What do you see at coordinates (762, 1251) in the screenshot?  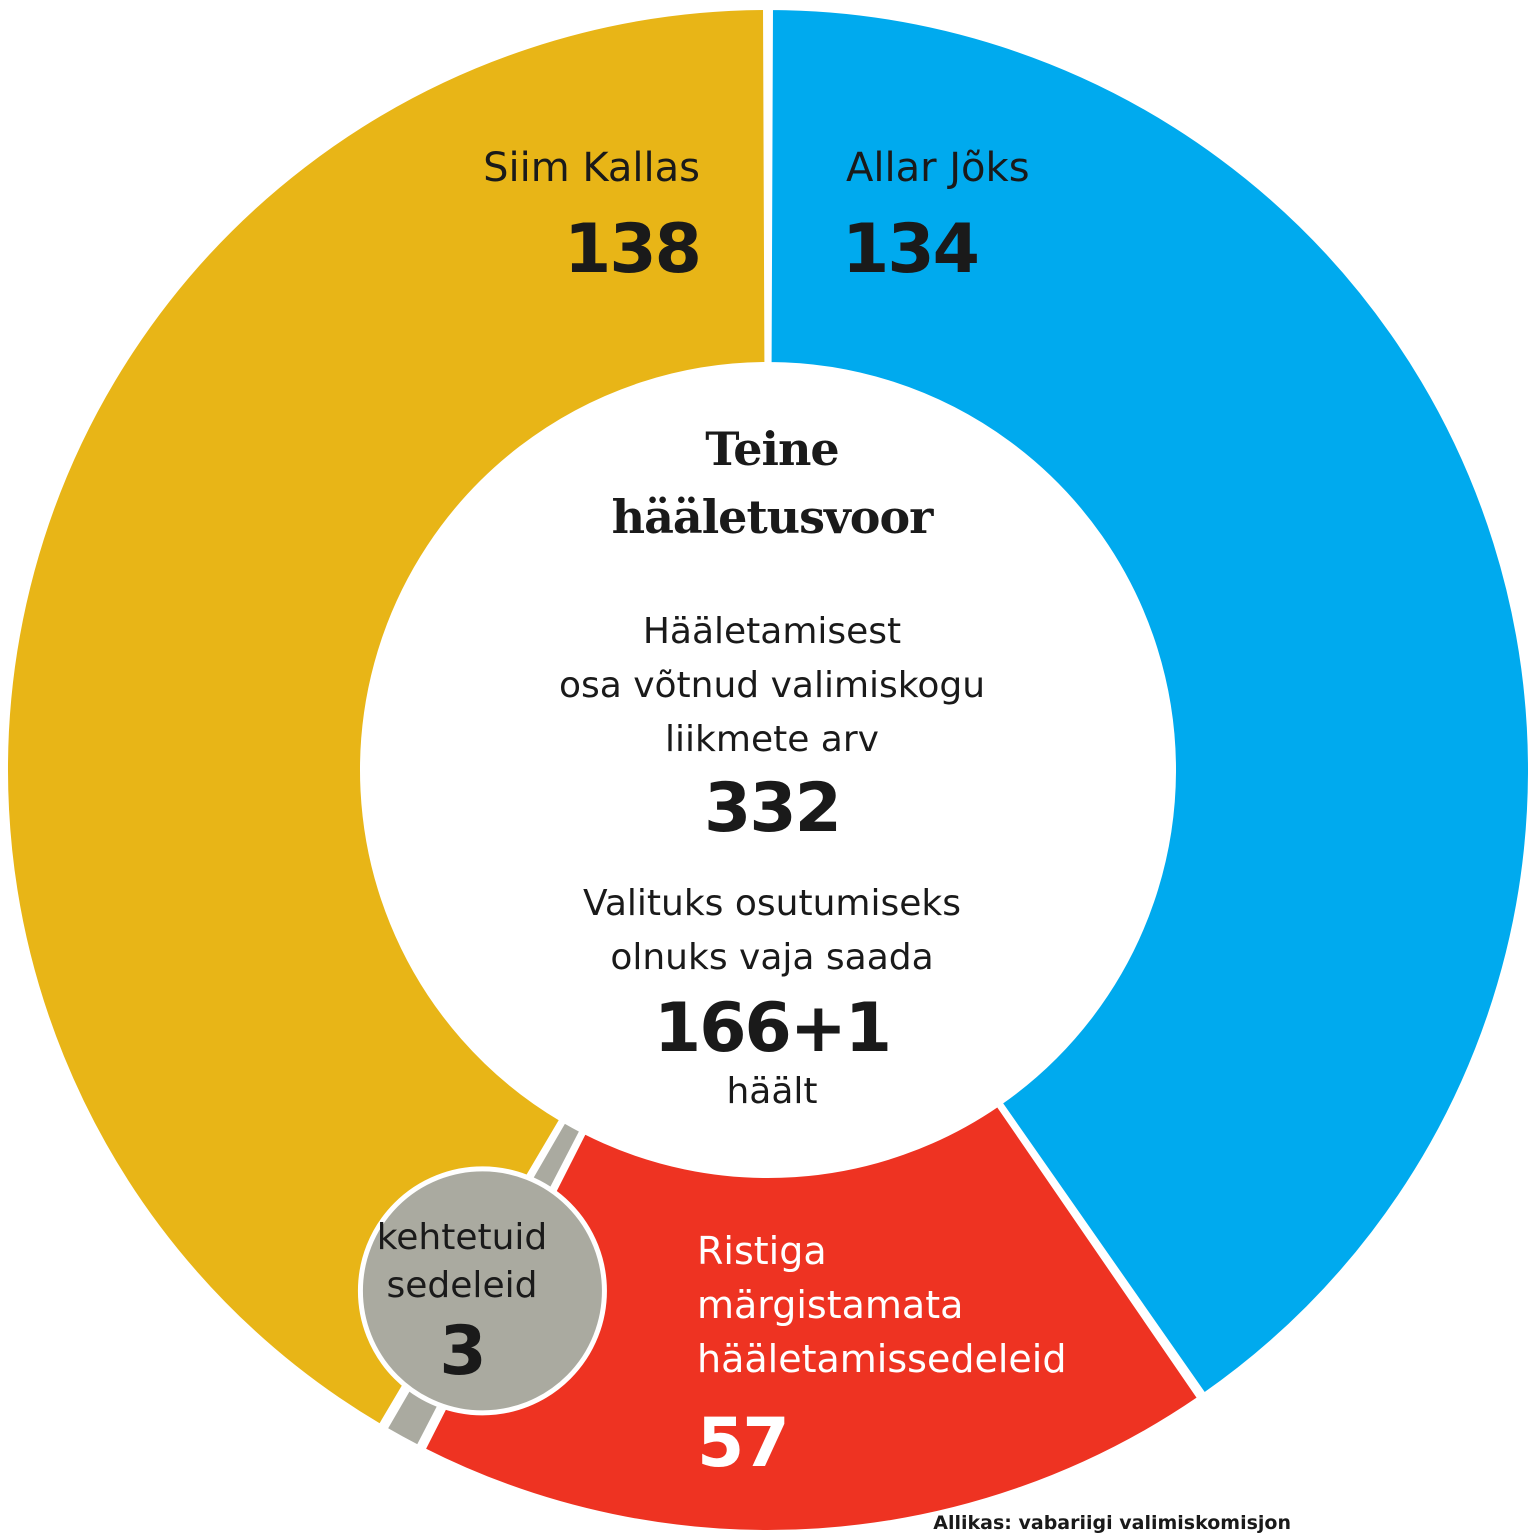 I see `unmarked-label-line-1: Ristiga` at bounding box center [762, 1251].